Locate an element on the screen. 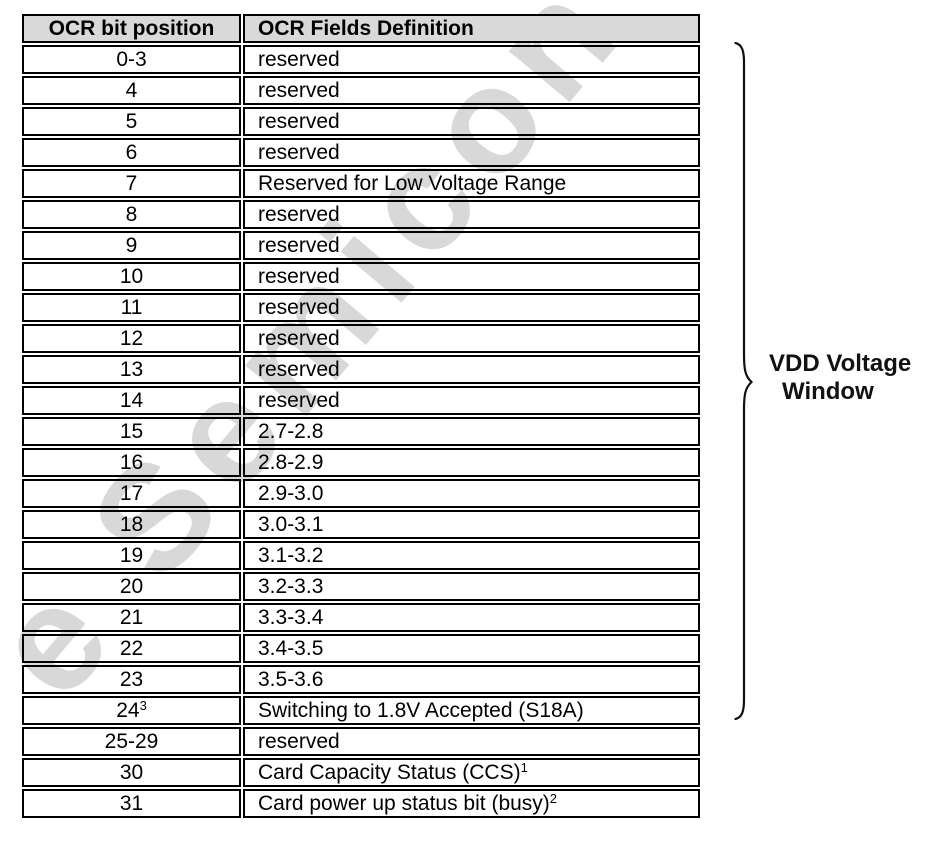 This screenshot has height=853, width=946. vdd-window-label: VDD Voltage Window is located at coordinates (840, 378).